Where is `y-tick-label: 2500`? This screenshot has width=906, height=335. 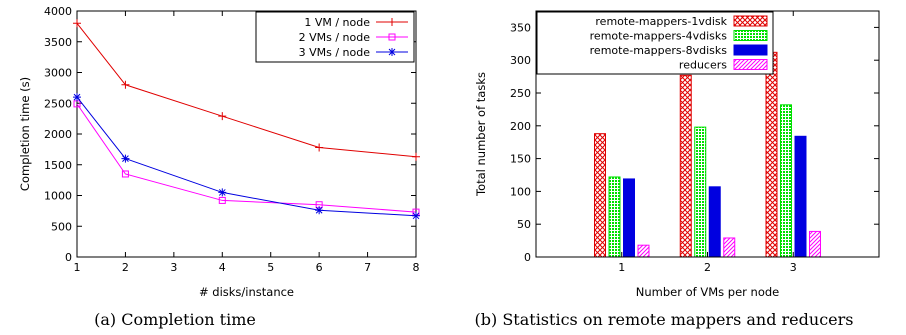 y-tick-label: 2500 is located at coordinates (58, 103).